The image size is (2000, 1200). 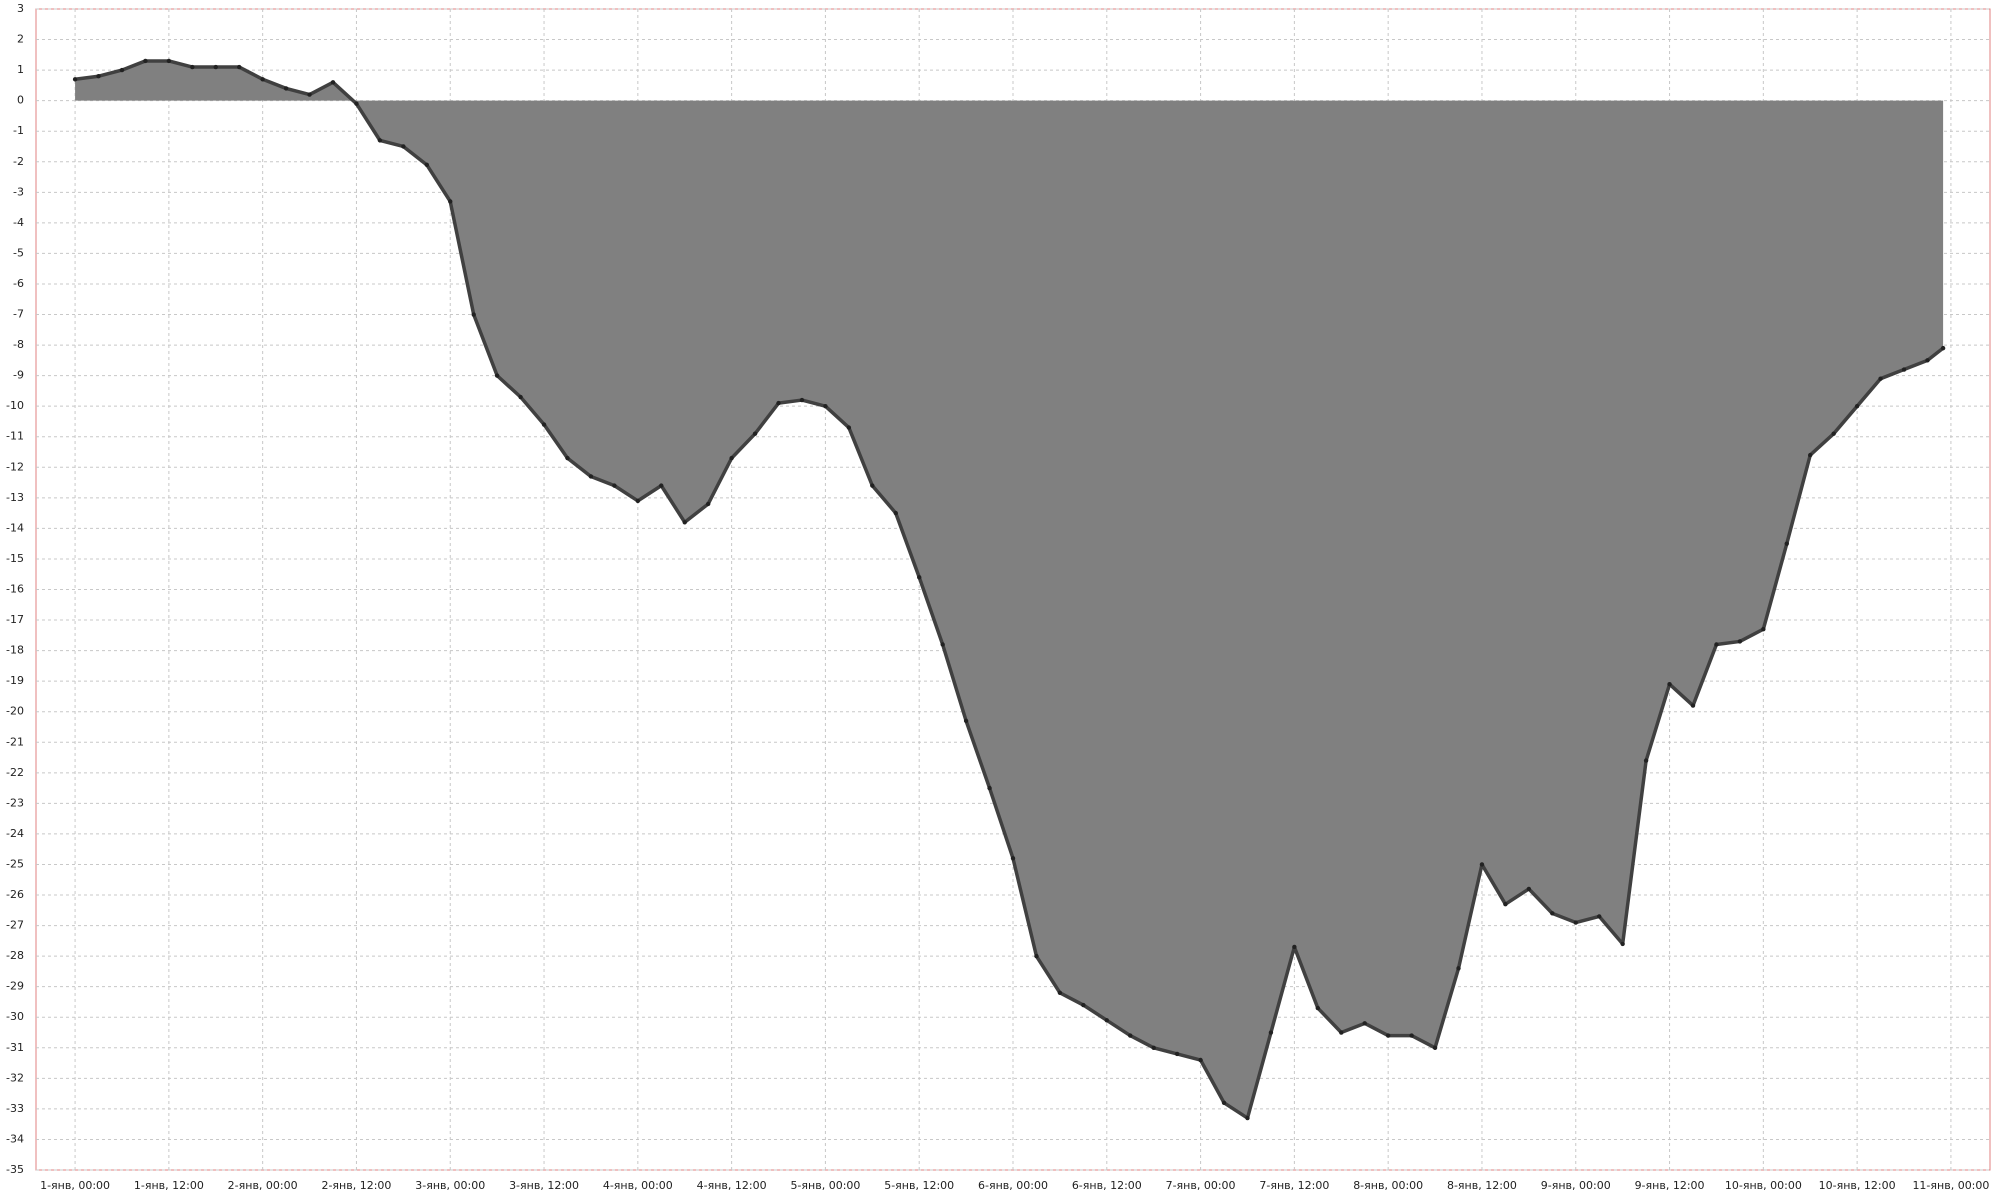 What do you see at coordinates (15, 741) in the screenshot?
I see `y-tick-label: -21` at bounding box center [15, 741].